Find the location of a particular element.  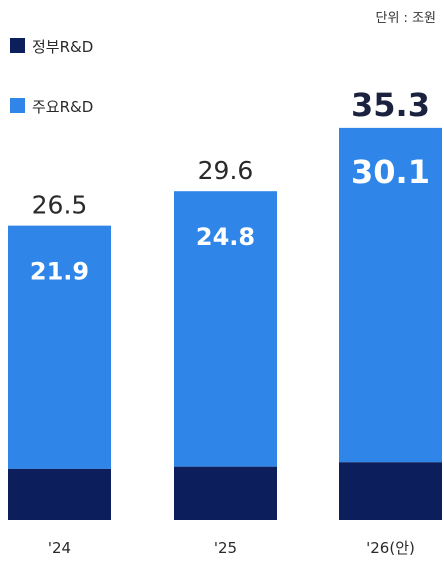

total-label-1: 29.6 is located at coordinates (226, 170).